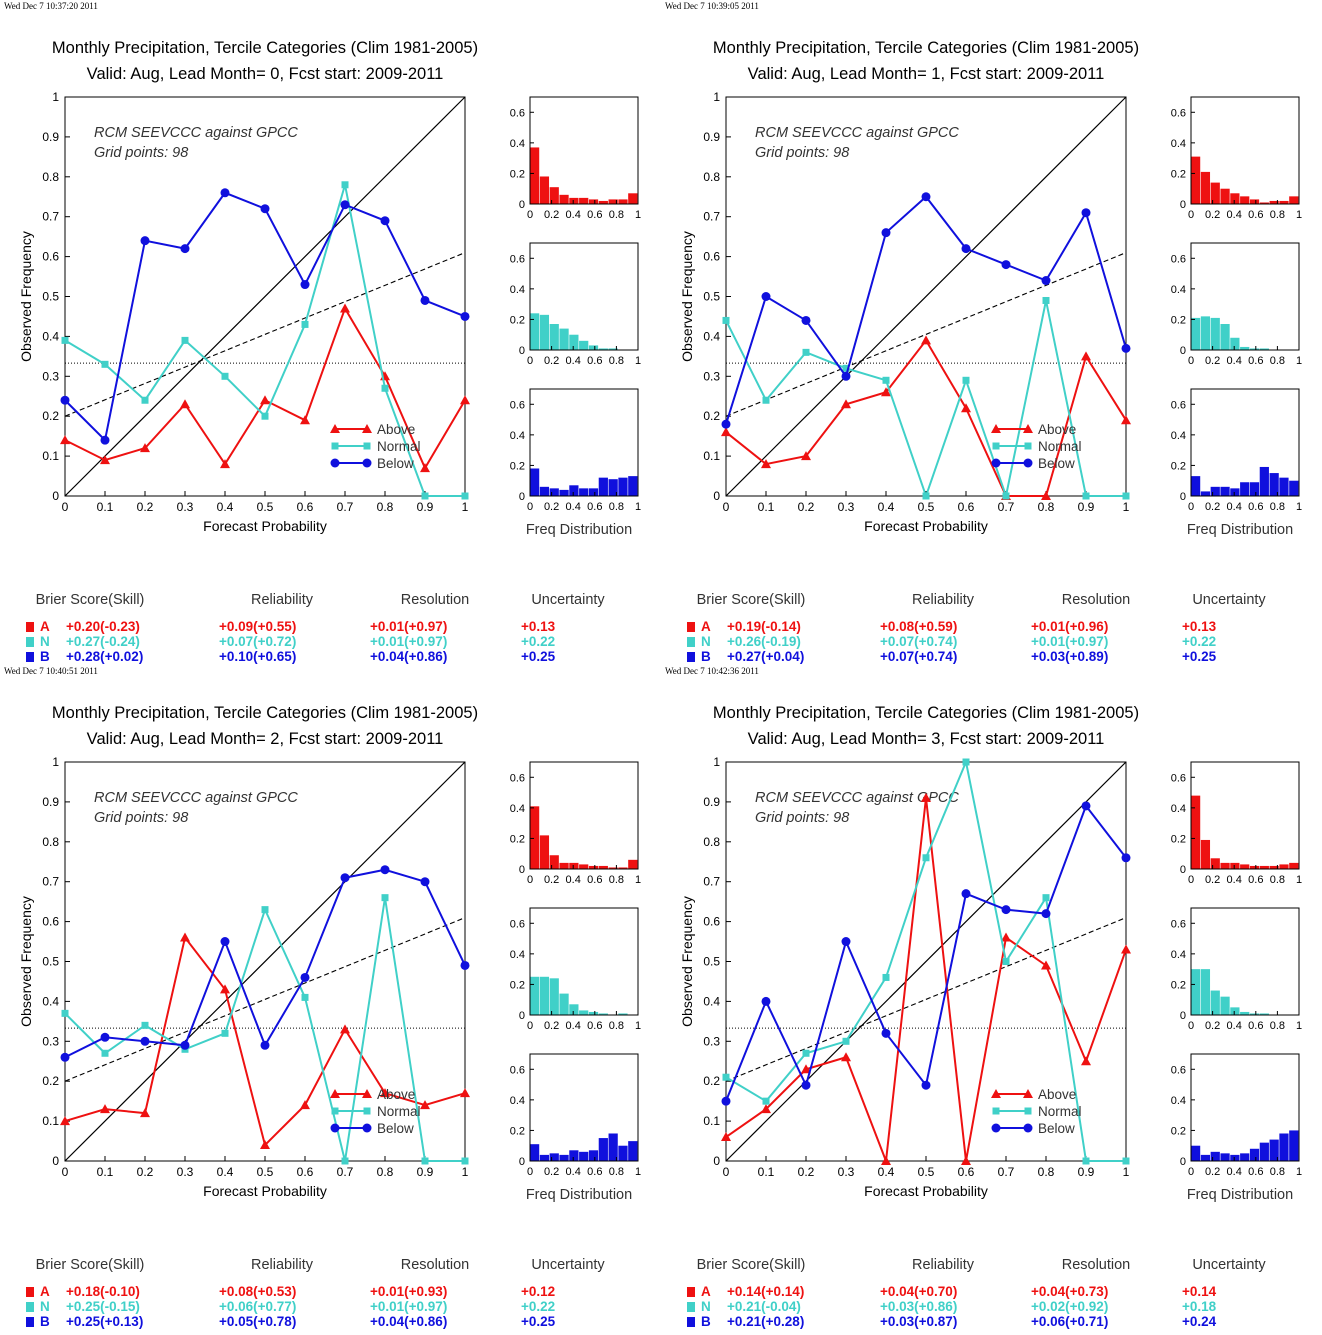 Image resolution: width=1322 pixels, height=1335 pixels. What do you see at coordinates (1255, 507) in the screenshot?
I see `freq-x-tick-label: 0.6` at bounding box center [1255, 507].